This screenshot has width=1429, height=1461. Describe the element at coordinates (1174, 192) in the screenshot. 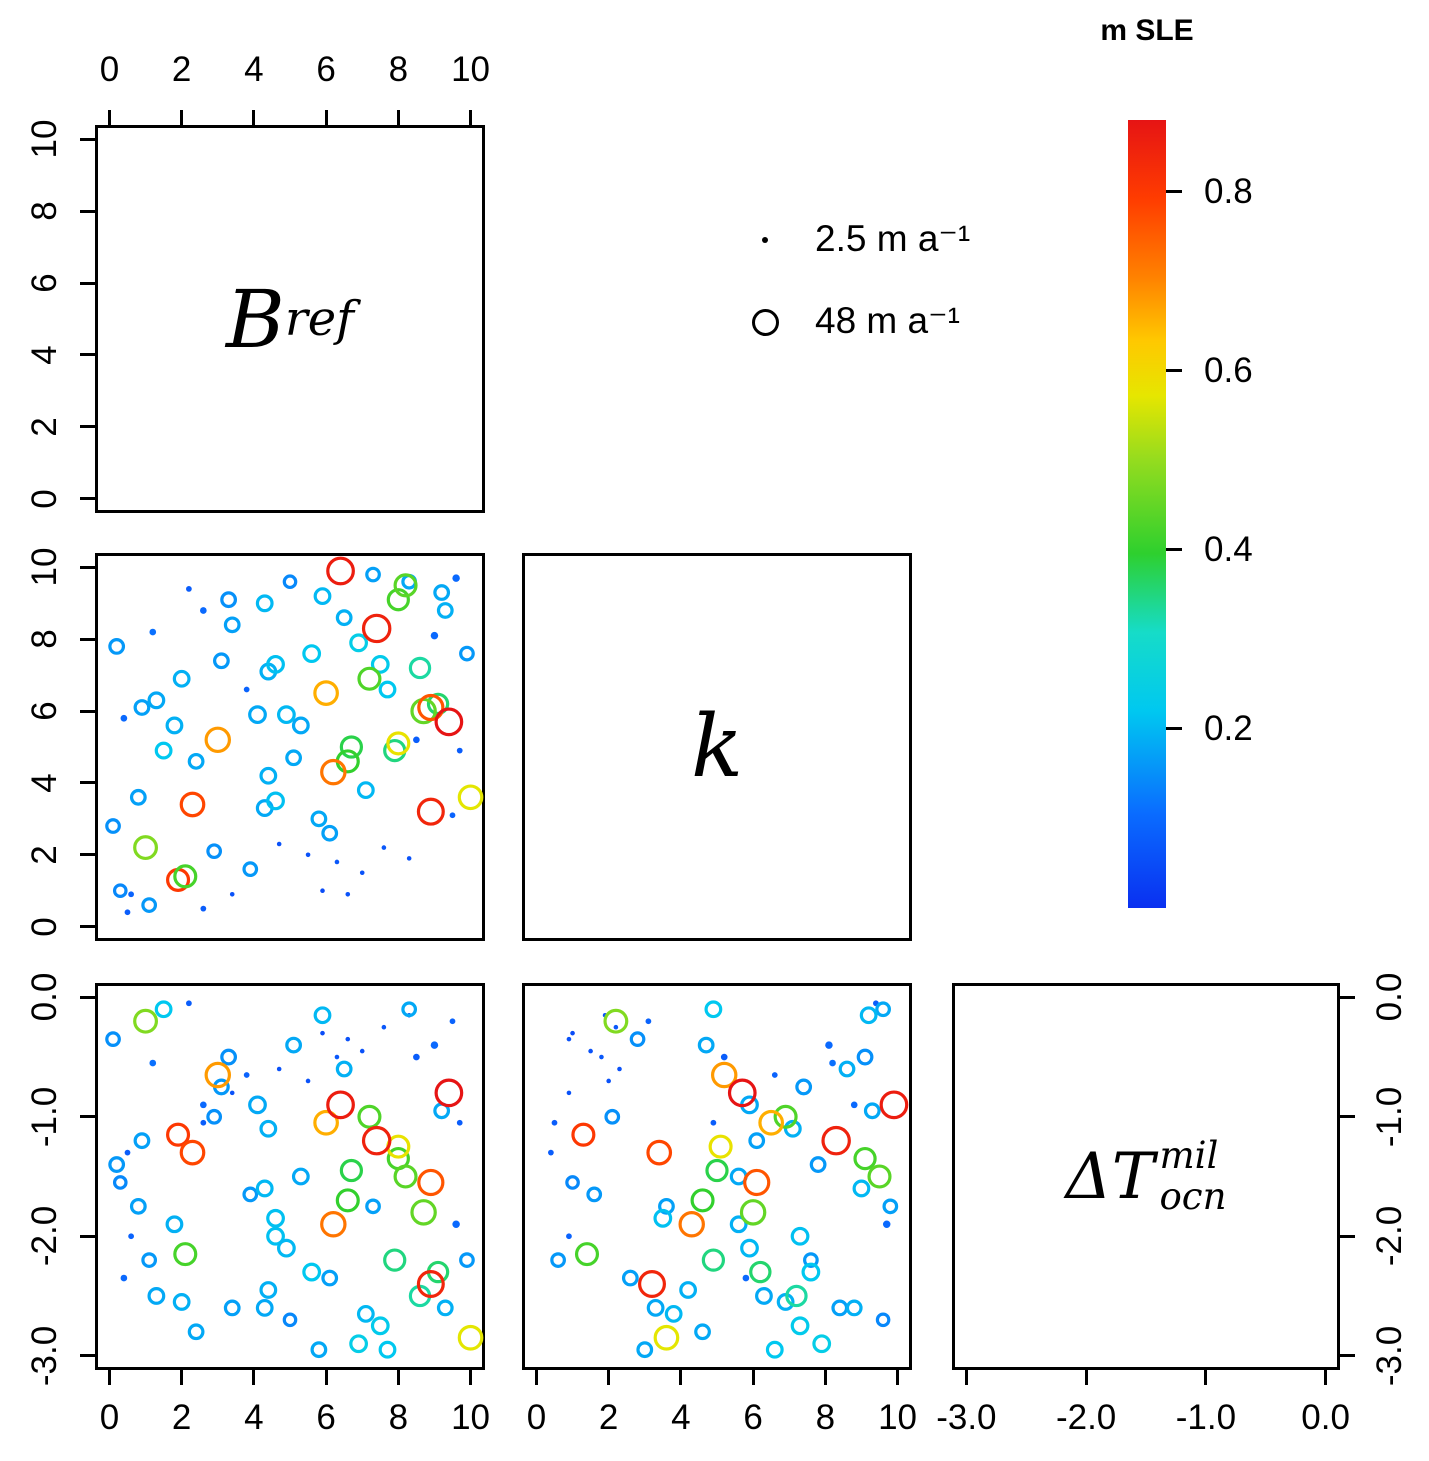

I see `colorbar-tick` at that location.